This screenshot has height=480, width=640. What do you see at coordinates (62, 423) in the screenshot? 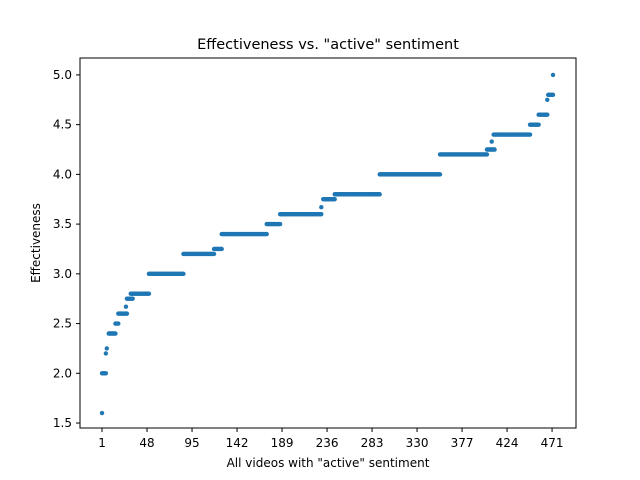
I see `y-tick-label: 1.5` at bounding box center [62, 423].